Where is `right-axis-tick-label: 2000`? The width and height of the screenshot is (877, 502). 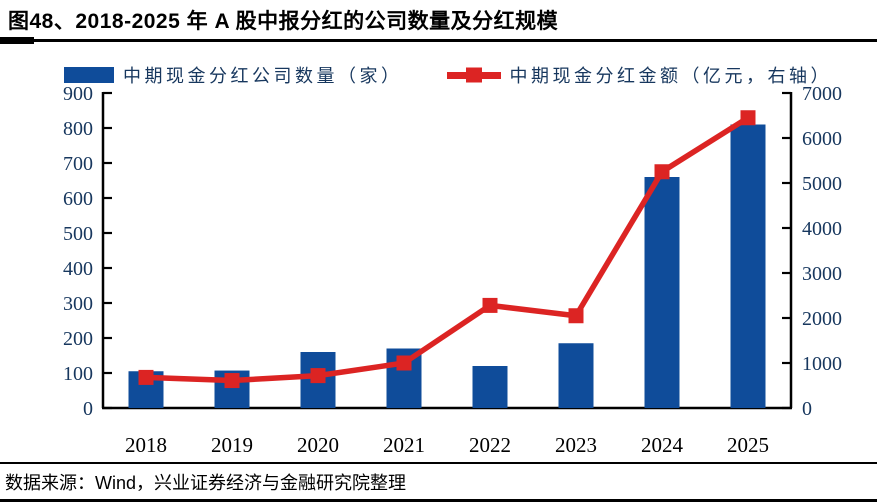
right-axis-tick-label: 2000 is located at coordinates (822, 319).